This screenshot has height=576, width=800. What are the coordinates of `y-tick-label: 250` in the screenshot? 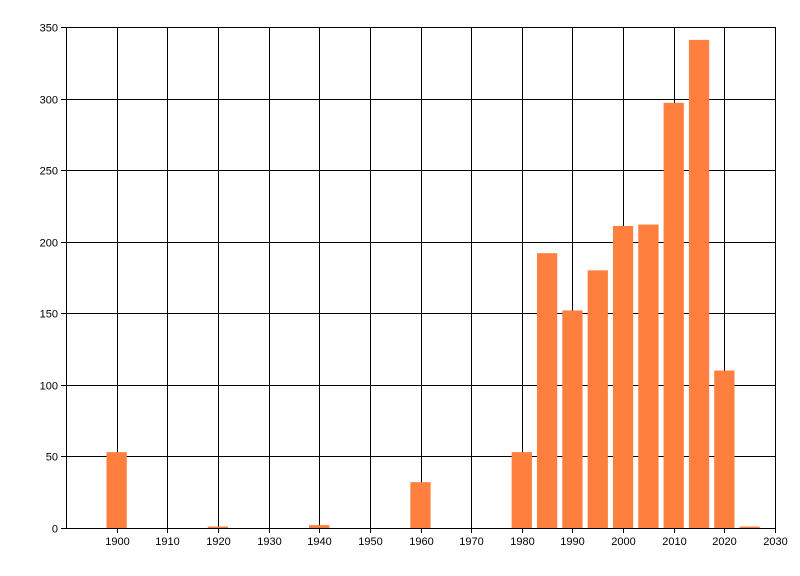 It's located at (49, 172).